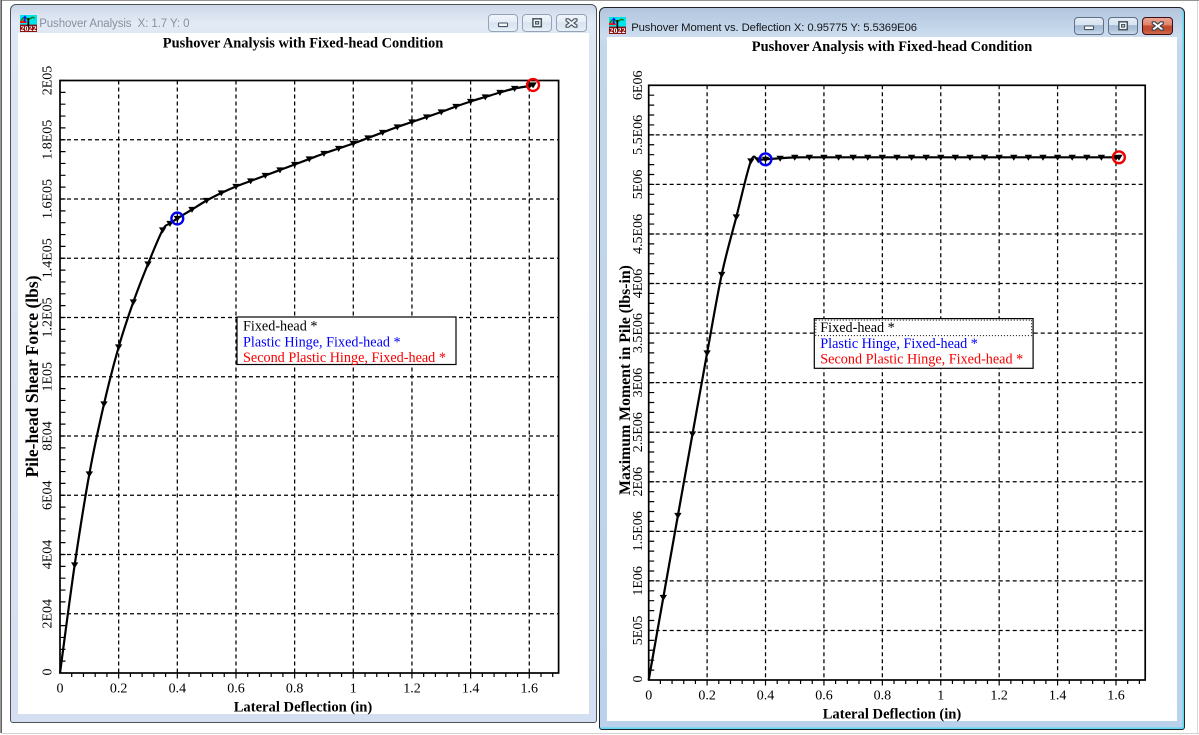 The image size is (1199, 735). Describe the element at coordinates (48, 317) in the screenshot. I see `svg-text: 1.2E05` at that location.